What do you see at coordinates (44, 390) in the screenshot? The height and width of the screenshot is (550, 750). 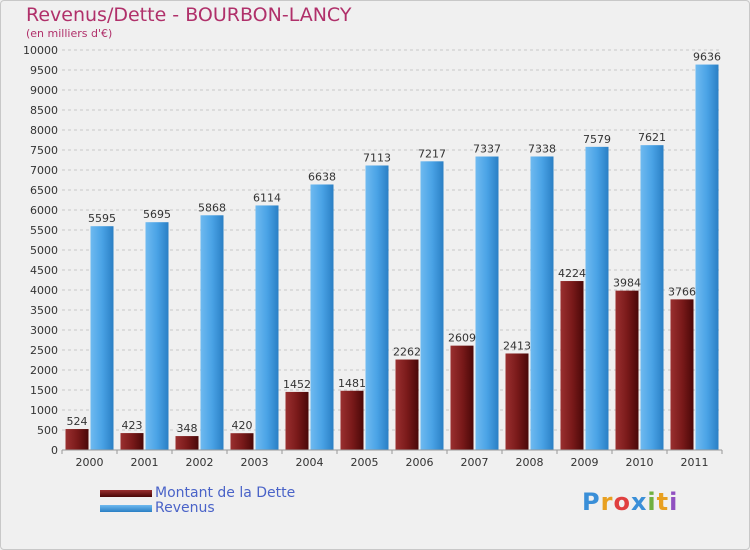 I see `y-tick-label: 1500` at bounding box center [44, 390].